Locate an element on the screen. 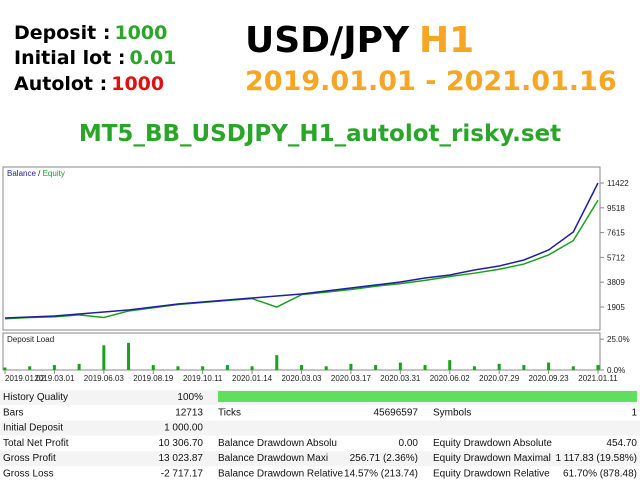 The height and width of the screenshot is (480, 640). table-cell: Equity Drawdown Maximal is located at coordinates (492, 458).